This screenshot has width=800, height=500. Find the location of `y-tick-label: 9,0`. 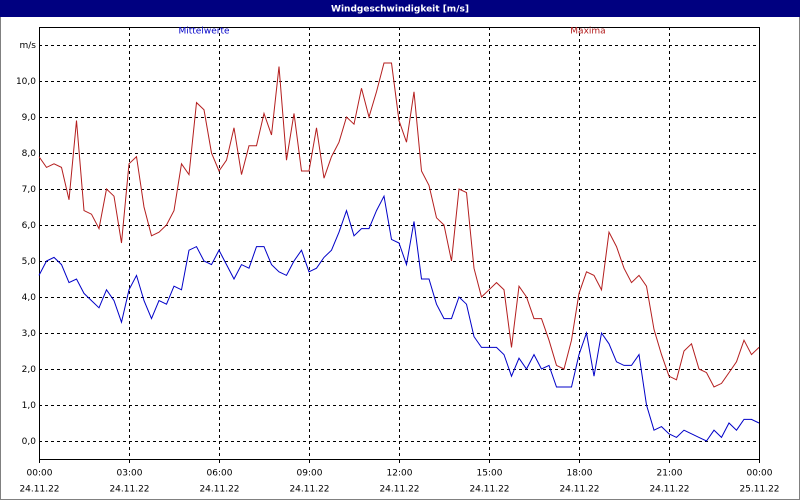

y-tick-label: 9,0 is located at coordinates (29, 118).